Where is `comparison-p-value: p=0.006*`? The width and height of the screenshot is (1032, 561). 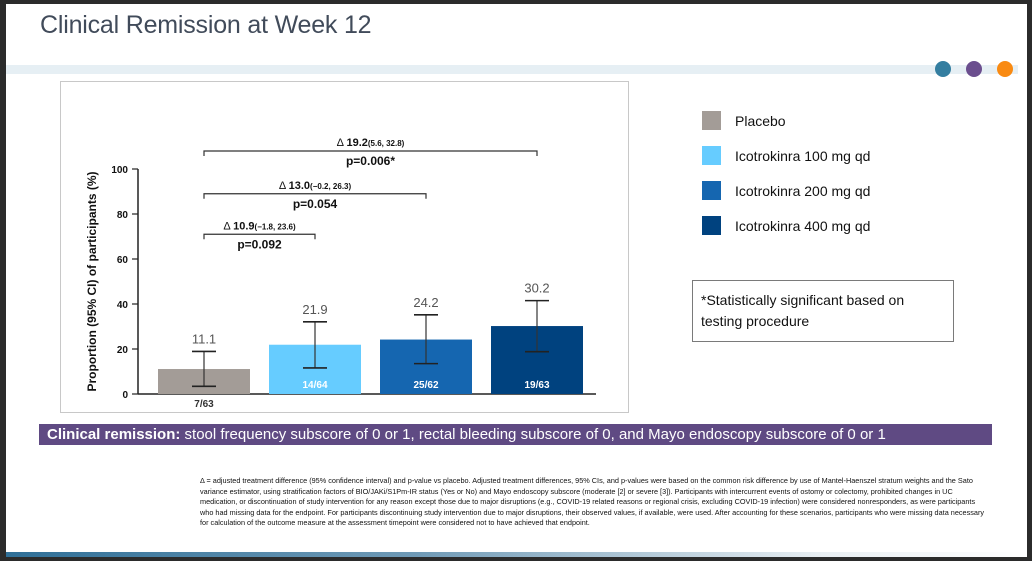
comparison-p-value: p=0.006* is located at coordinates (370, 161).